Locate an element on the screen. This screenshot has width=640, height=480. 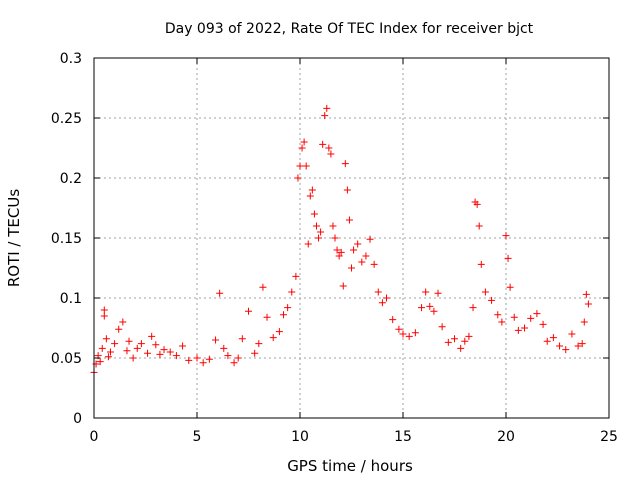
x-tick-label: 15 is located at coordinates (403, 437).